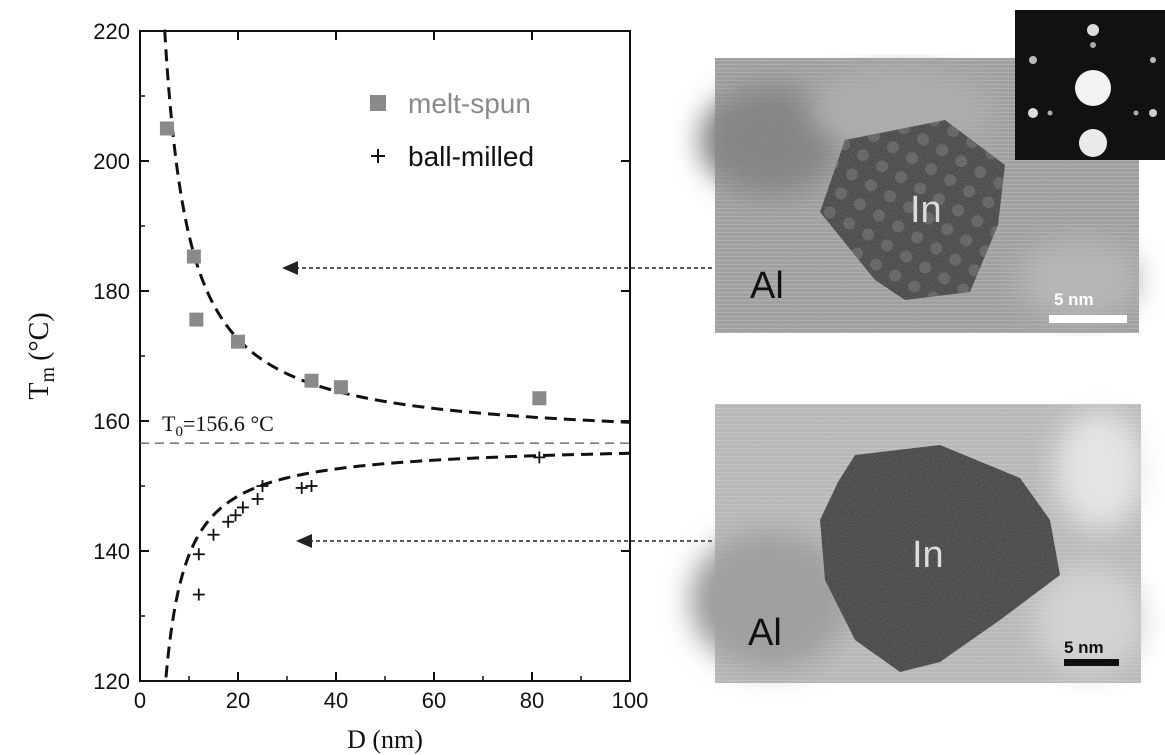  What do you see at coordinates (926, 210) in the screenshot?
I see `tem-upper-in-label: In` at bounding box center [926, 210].